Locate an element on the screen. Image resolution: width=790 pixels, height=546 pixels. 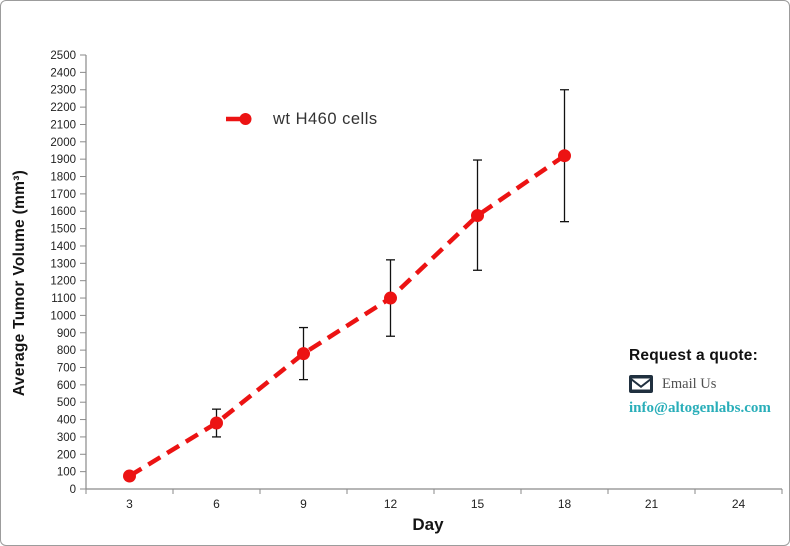
svg-text: 12 is located at coordinates (391, 504).